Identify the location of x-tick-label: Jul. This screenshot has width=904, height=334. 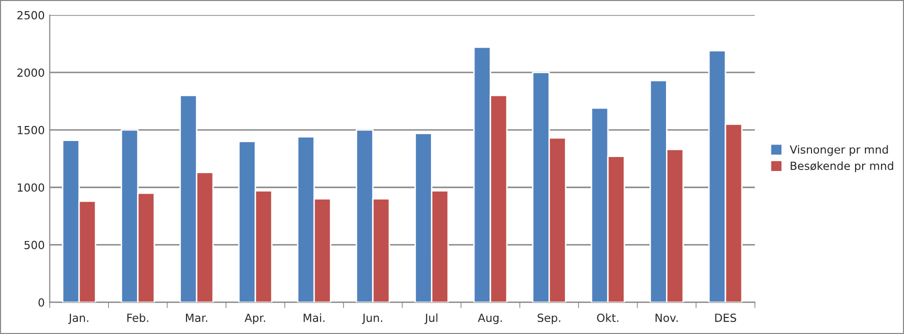
(431, 318).